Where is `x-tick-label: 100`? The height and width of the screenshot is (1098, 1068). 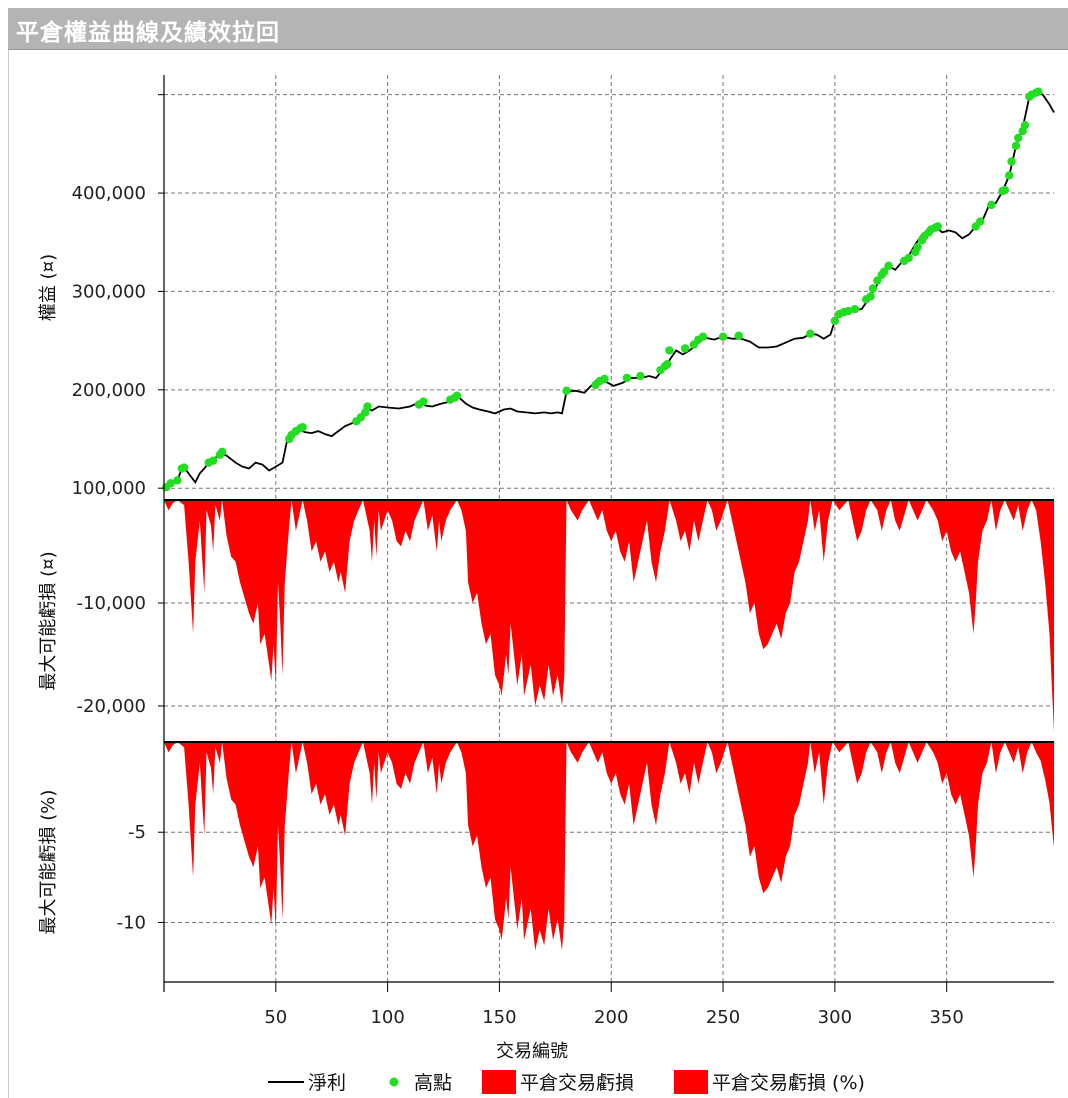 x-tick-label: 100 is located at coordinates (387, 1017).